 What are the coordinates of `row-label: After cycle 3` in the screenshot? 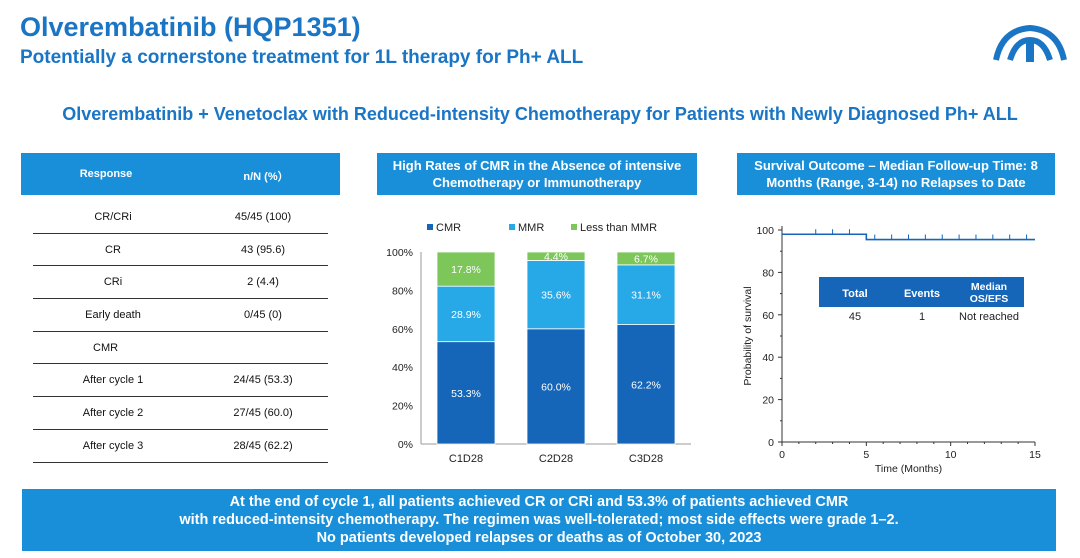 It's located at (113, 445).